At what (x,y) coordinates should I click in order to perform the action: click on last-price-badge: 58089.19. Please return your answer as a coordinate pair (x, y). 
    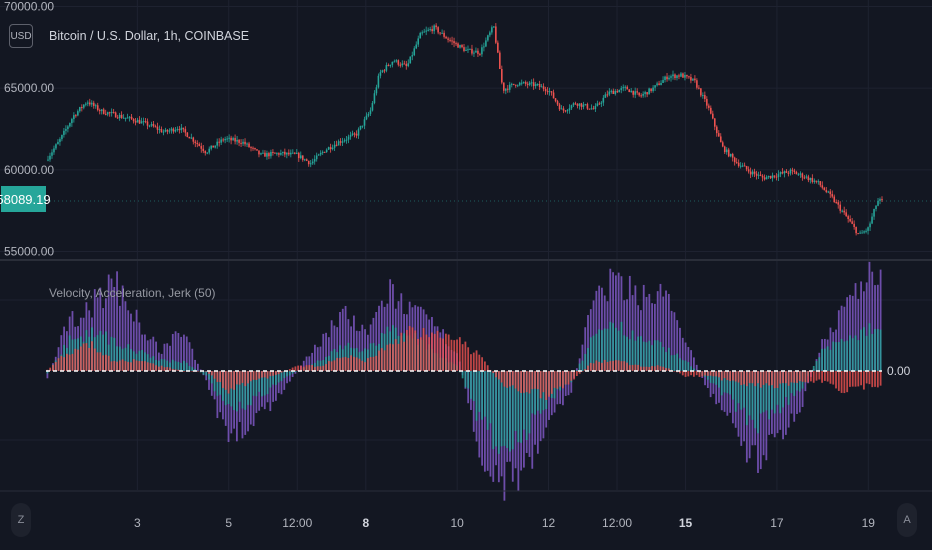
    Looking at the image, I should click on (25, 199).